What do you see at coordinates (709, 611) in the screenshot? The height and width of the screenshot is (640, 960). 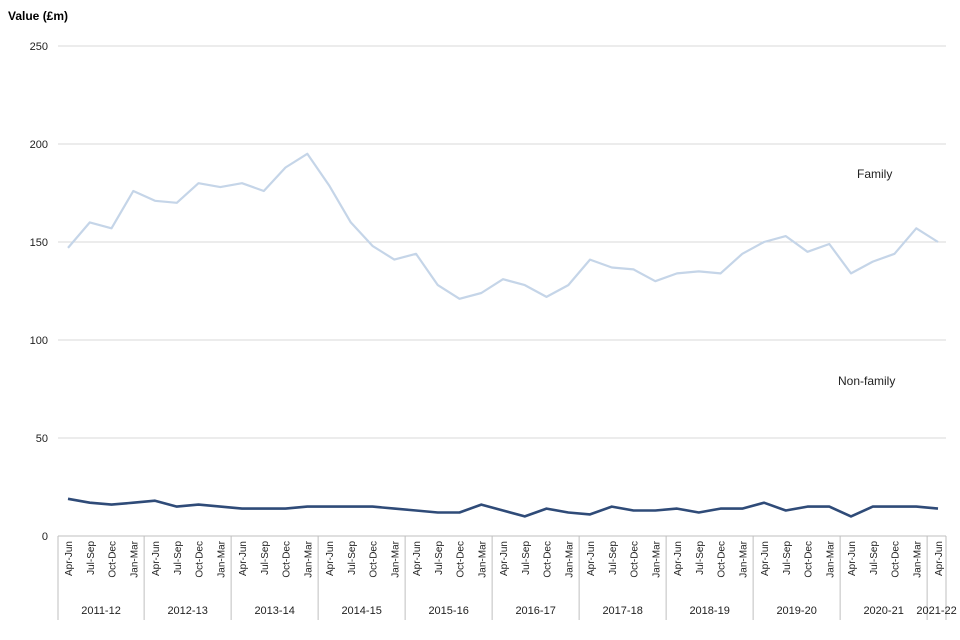 I see `year-label: 2018-19` at bounding box center [709, 611].